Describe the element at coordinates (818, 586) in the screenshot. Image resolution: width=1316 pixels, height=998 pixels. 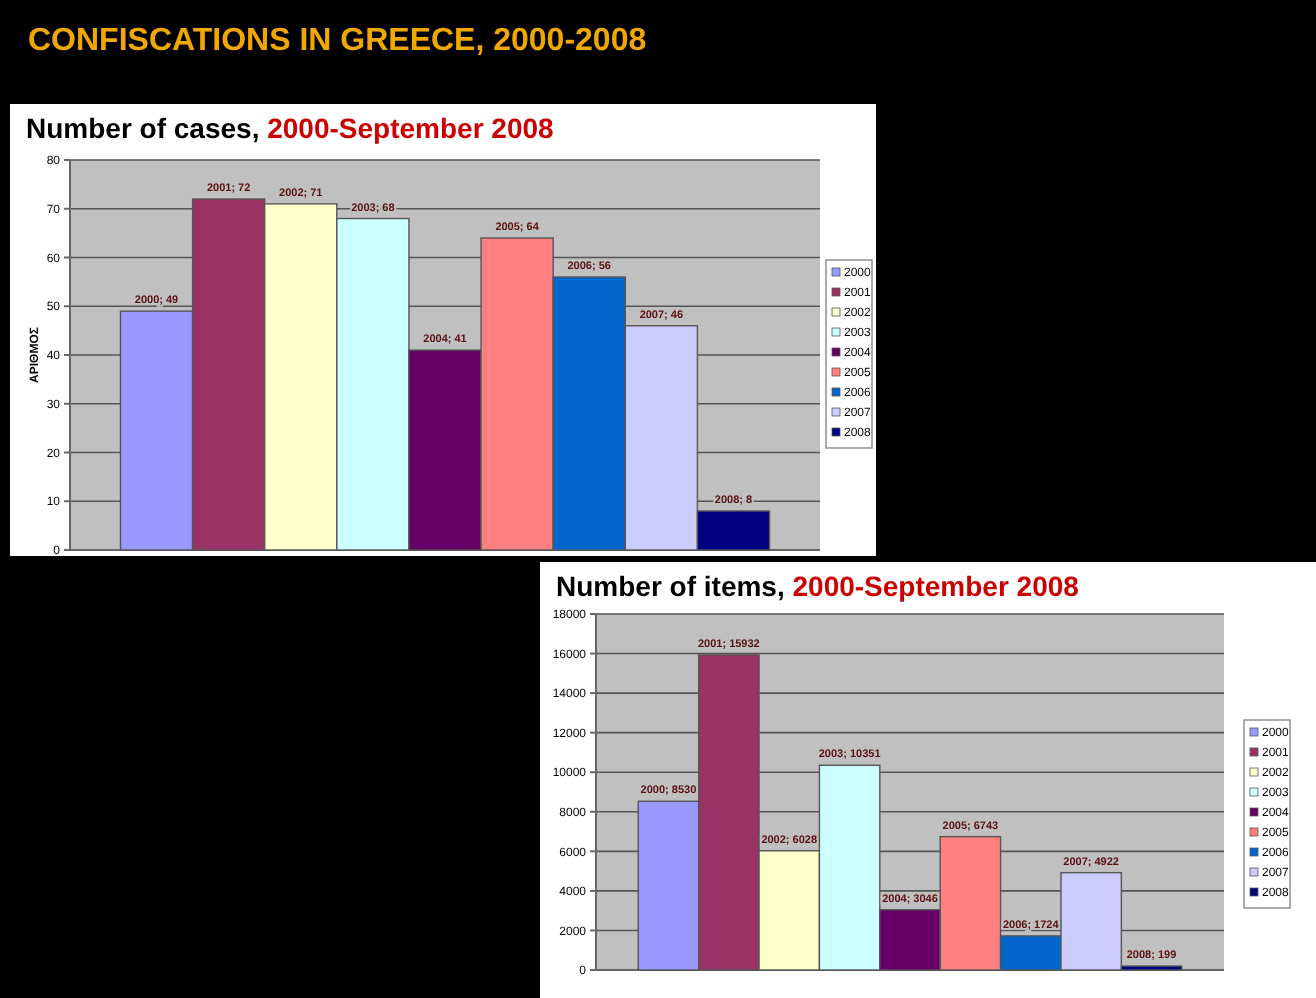
I see `chart-title: Number of items, 2000-September 2008` at that location.